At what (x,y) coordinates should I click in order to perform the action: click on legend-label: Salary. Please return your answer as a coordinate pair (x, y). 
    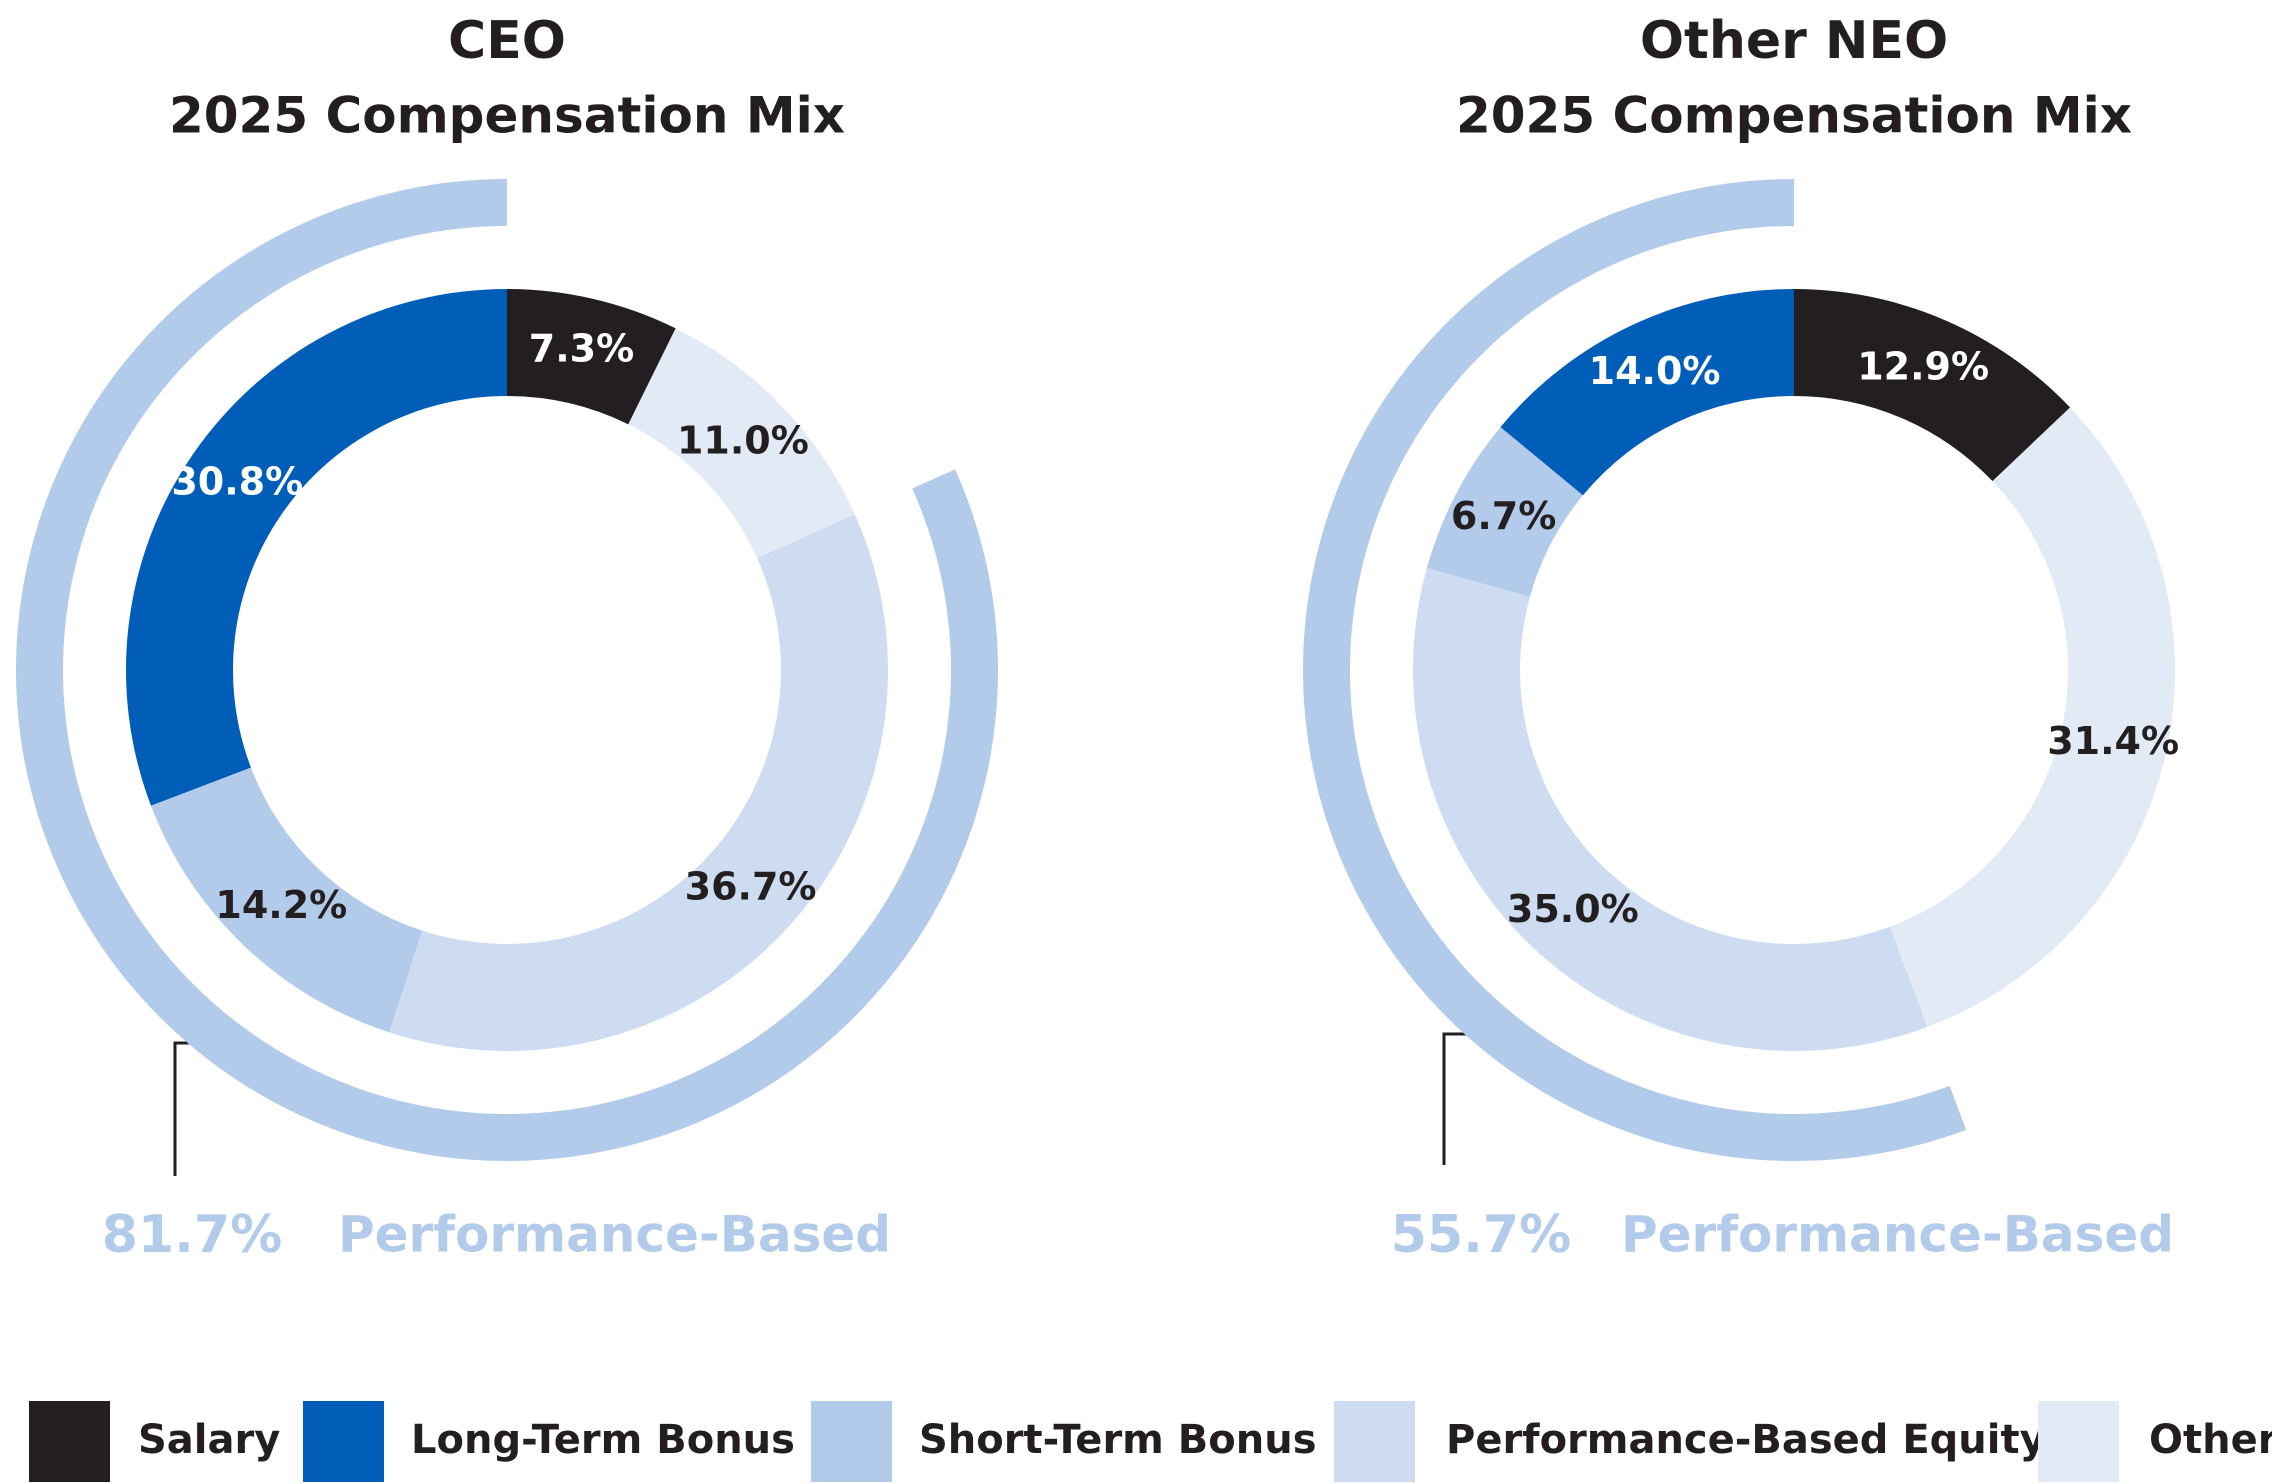
    Looking at the image, I should click on (209, 1440).